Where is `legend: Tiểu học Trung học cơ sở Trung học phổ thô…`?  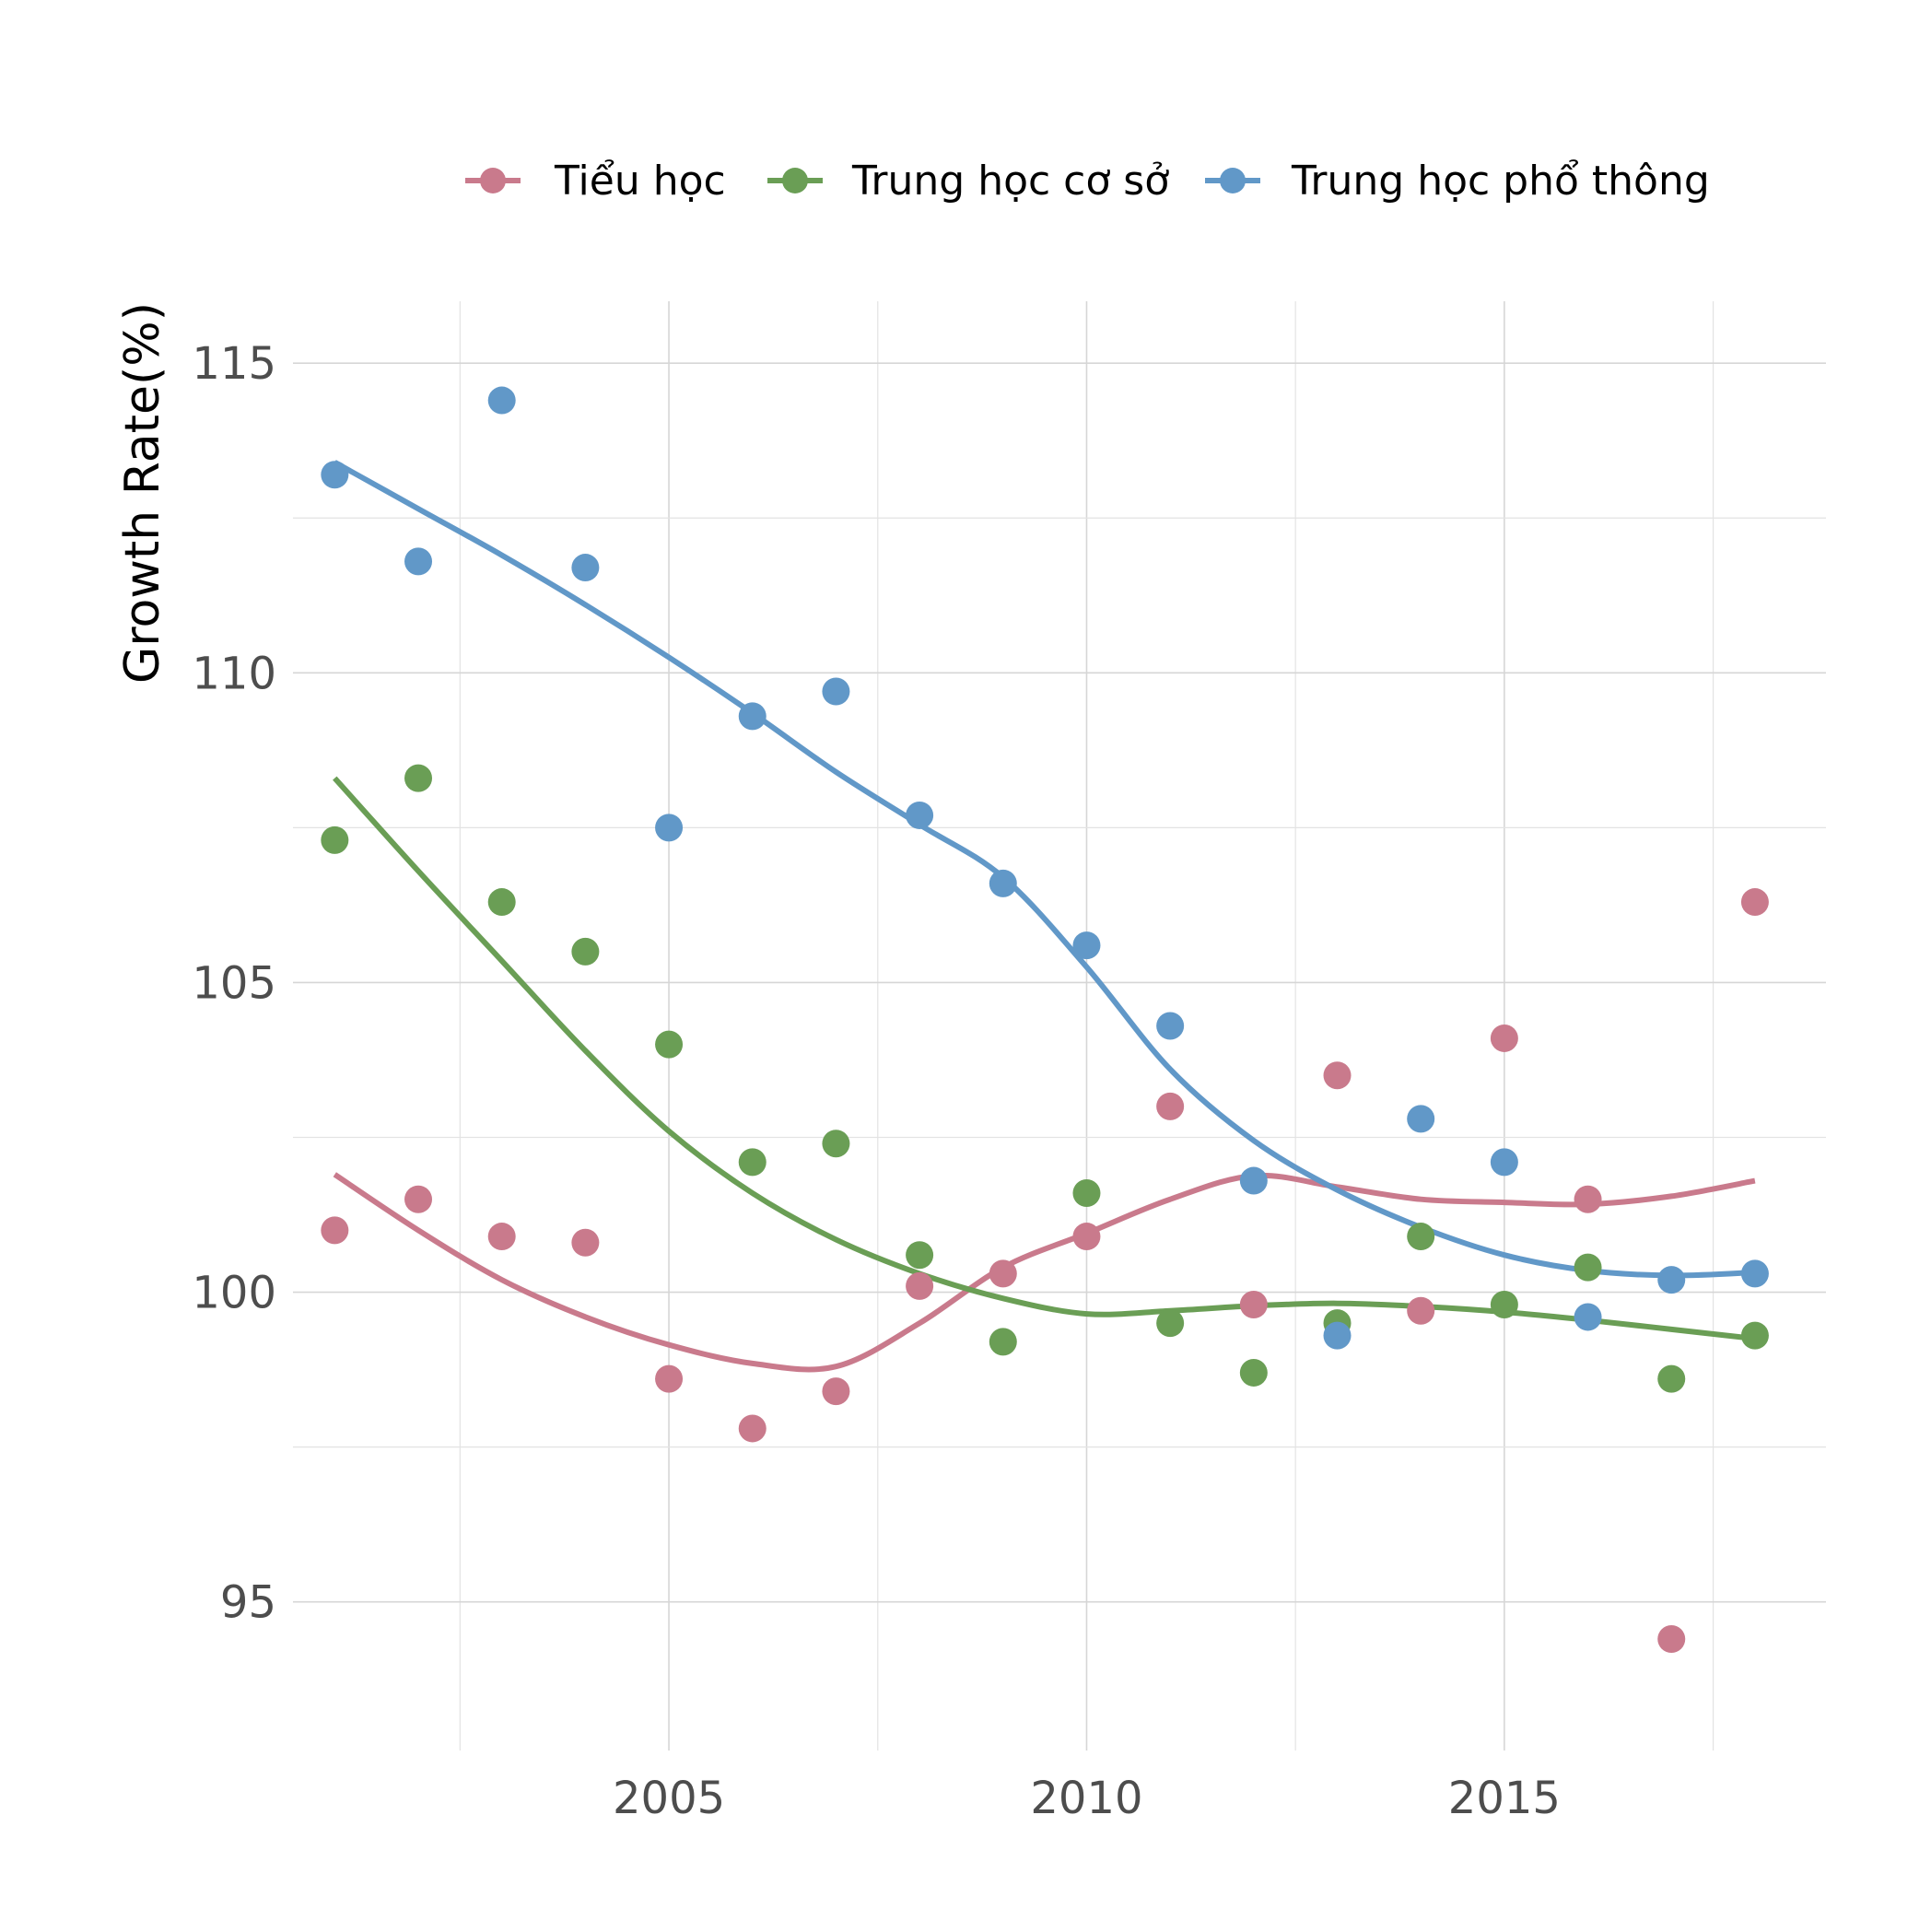
legend: Tiểu học Trung học cơ sở Trung học phổ thô… is located at coordinates (1087, 181).